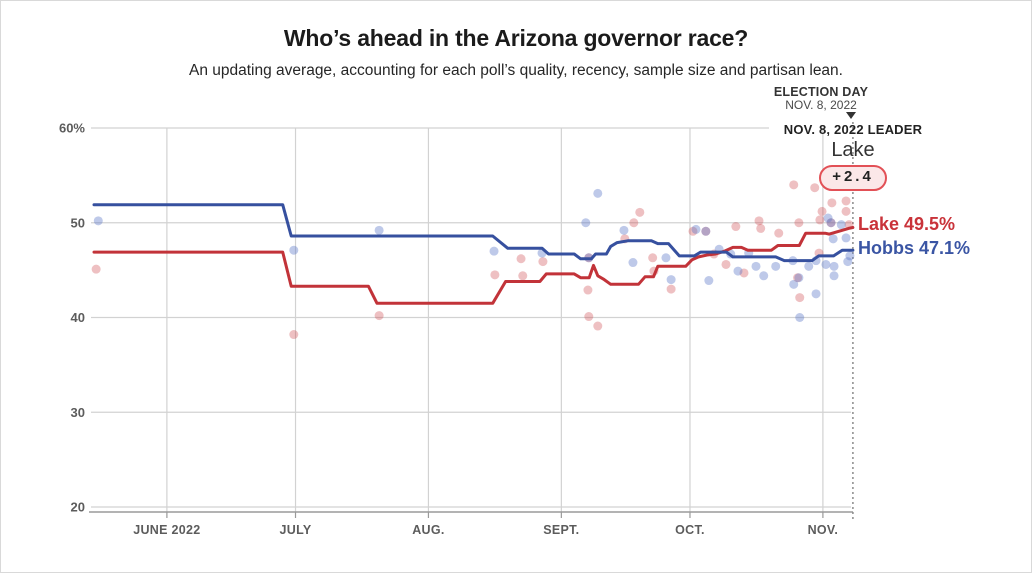  What do you see at coordinates (853, 178) in the screenshot?
I see `leader-margin-badge: +2.4` at bounding box center [853, 178].